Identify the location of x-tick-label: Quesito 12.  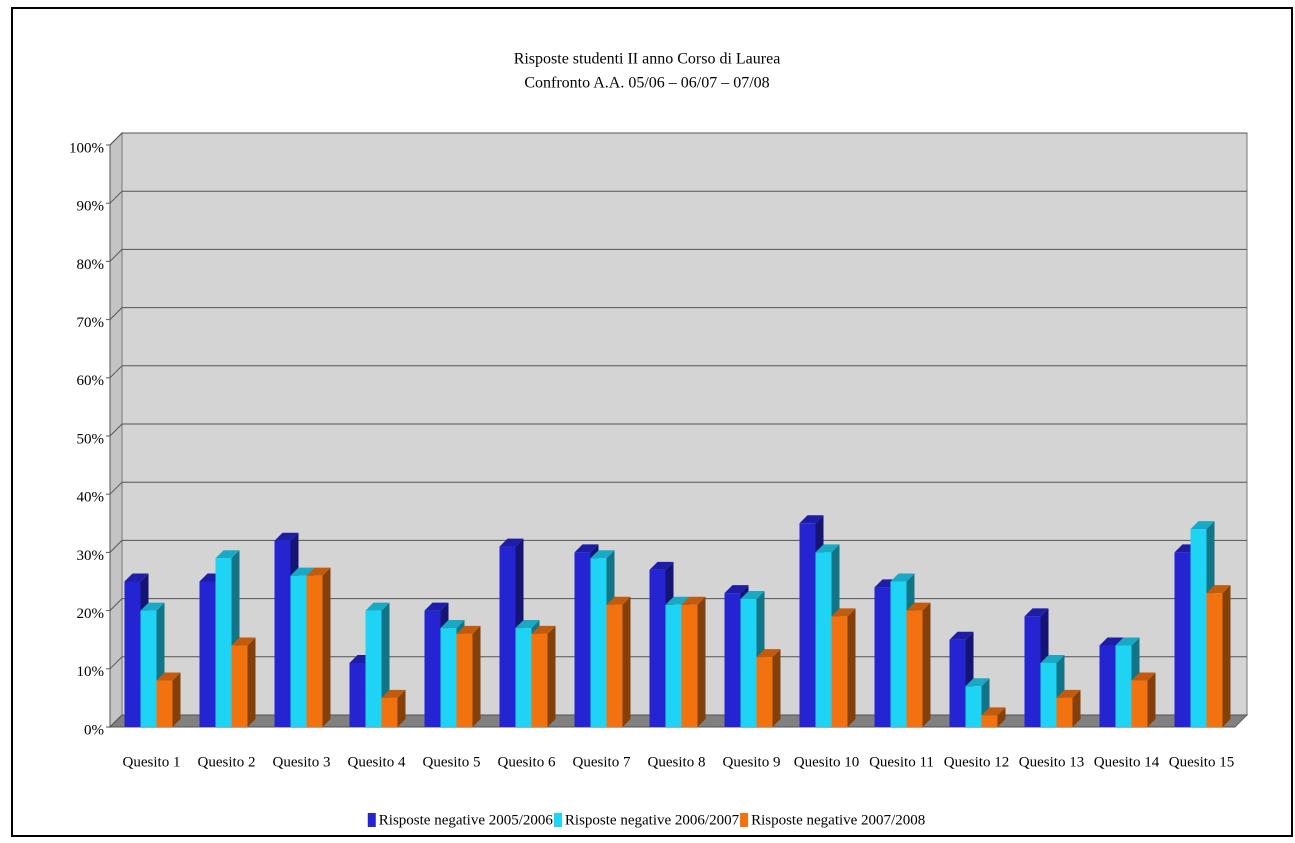
(976, 762).